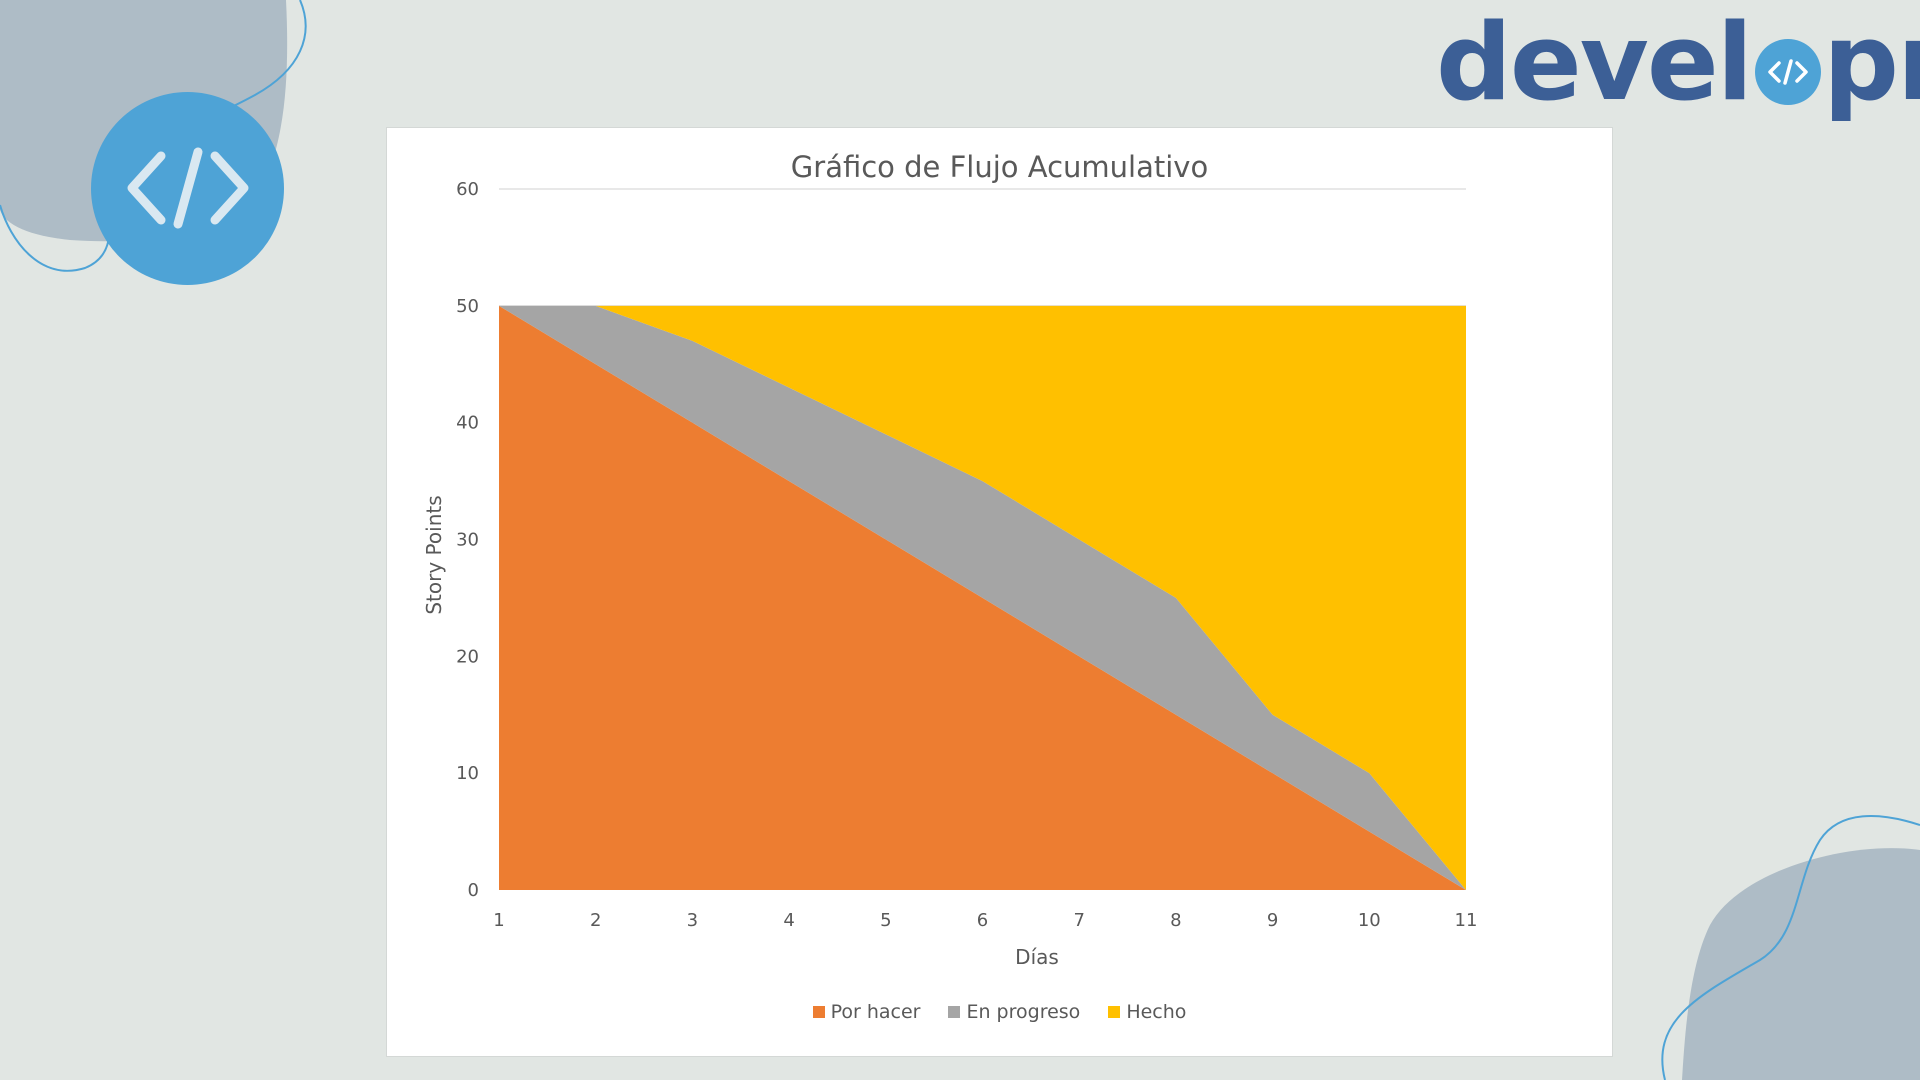 The height and width of the screenshot is (1080, 1920). I want to click on y-axis-ticks: 0 10 20 30 40 50 60, so click(467, 540).